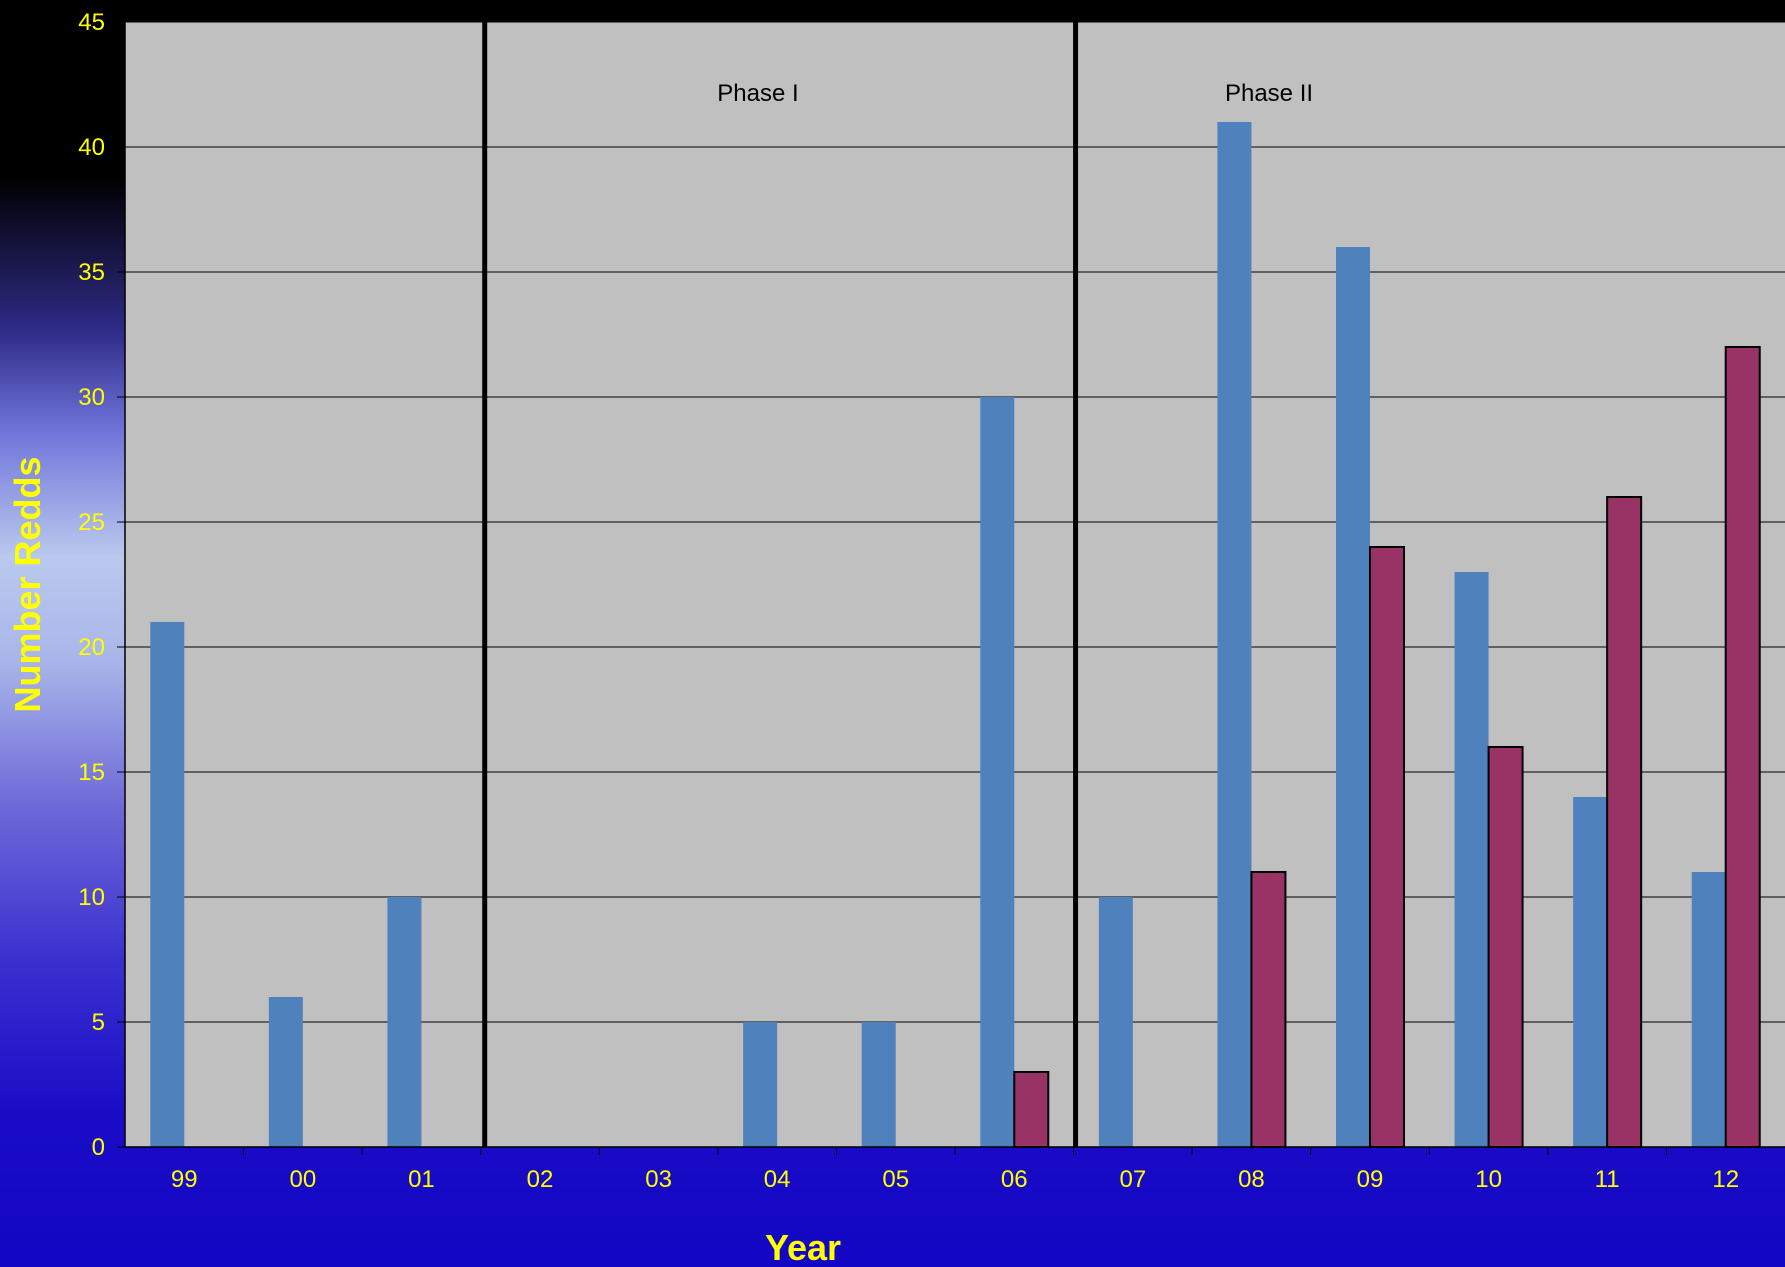 The image size is (1785, 1267). What do you see at coordinates (303, 1179) in the screenshot?
I see `x-tick-label: 00` at bounding box center [303, 1179].